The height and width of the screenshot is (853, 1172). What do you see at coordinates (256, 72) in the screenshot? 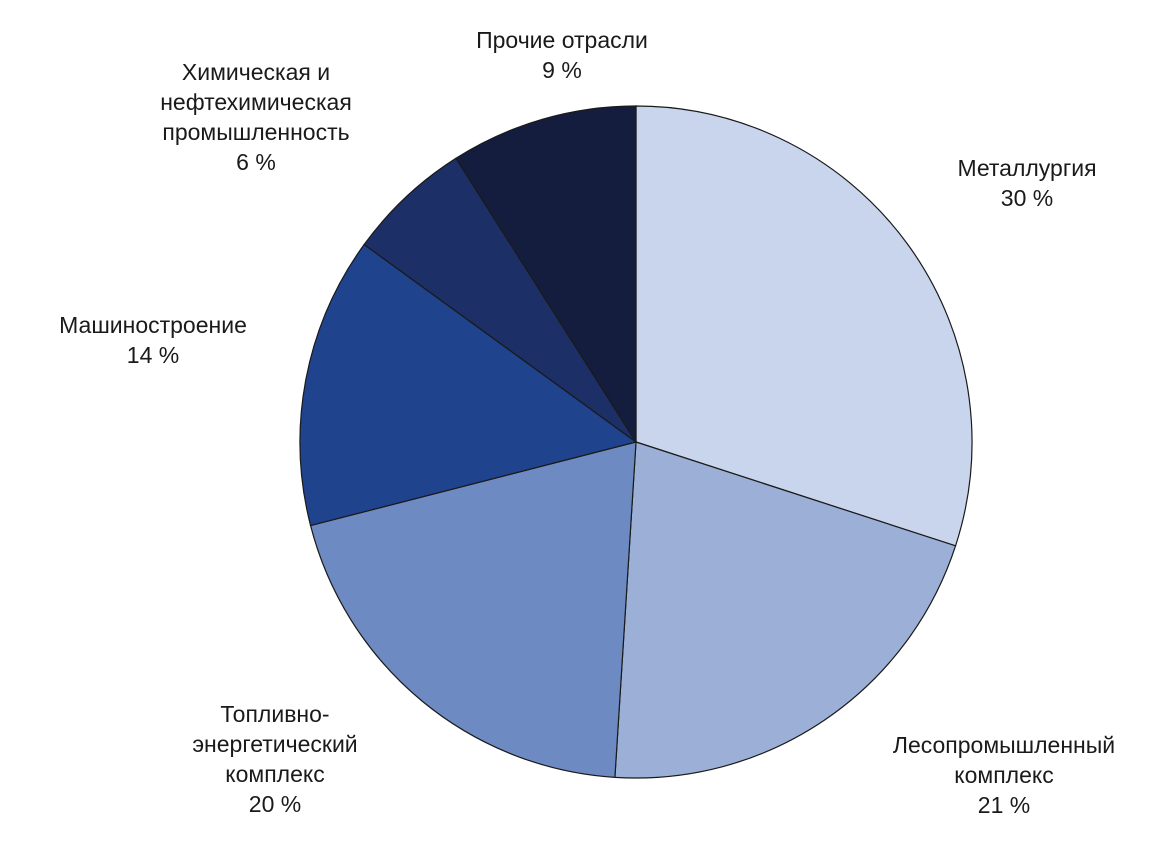
I see `slice-label-4: Химическая и` at bounding box center [256, 72].